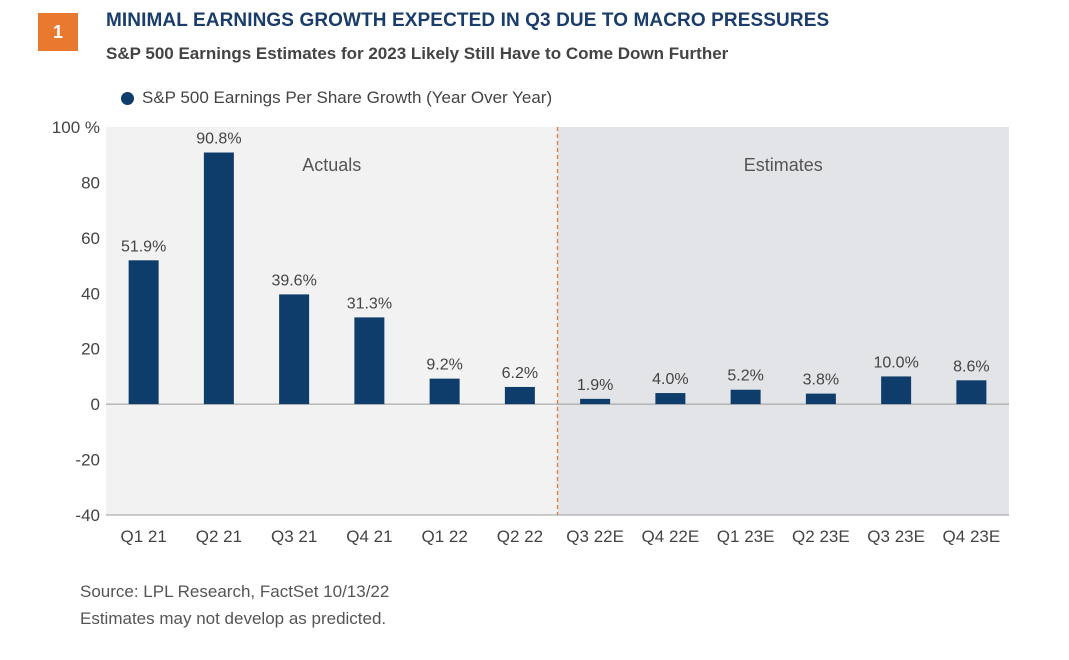 The height and width of the screenshot is (660, 1069). Describe the element at coordinates (127, 98) in the screenshot. I see `legend-marker` at that location.